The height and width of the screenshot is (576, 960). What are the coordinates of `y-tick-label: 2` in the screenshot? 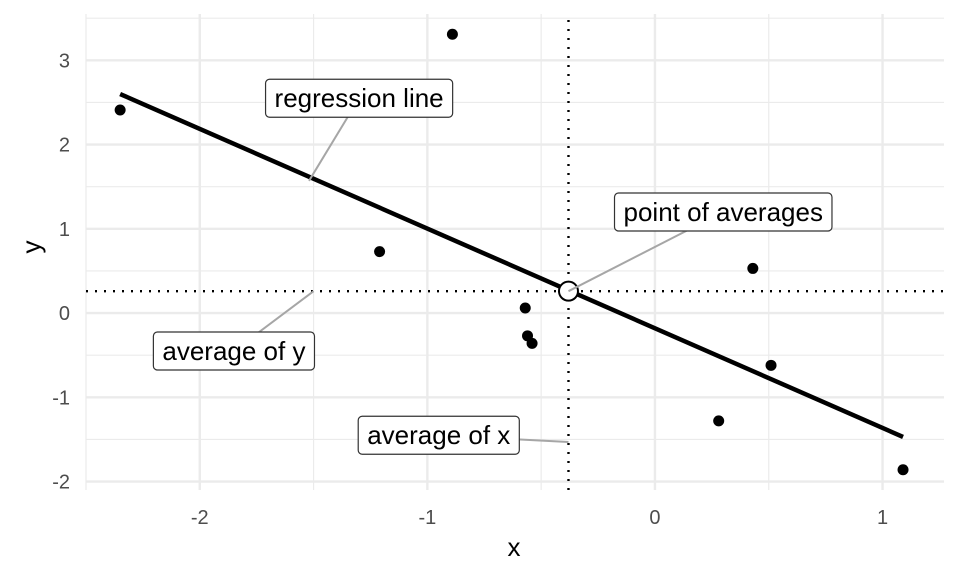 It's located at (64, 146).